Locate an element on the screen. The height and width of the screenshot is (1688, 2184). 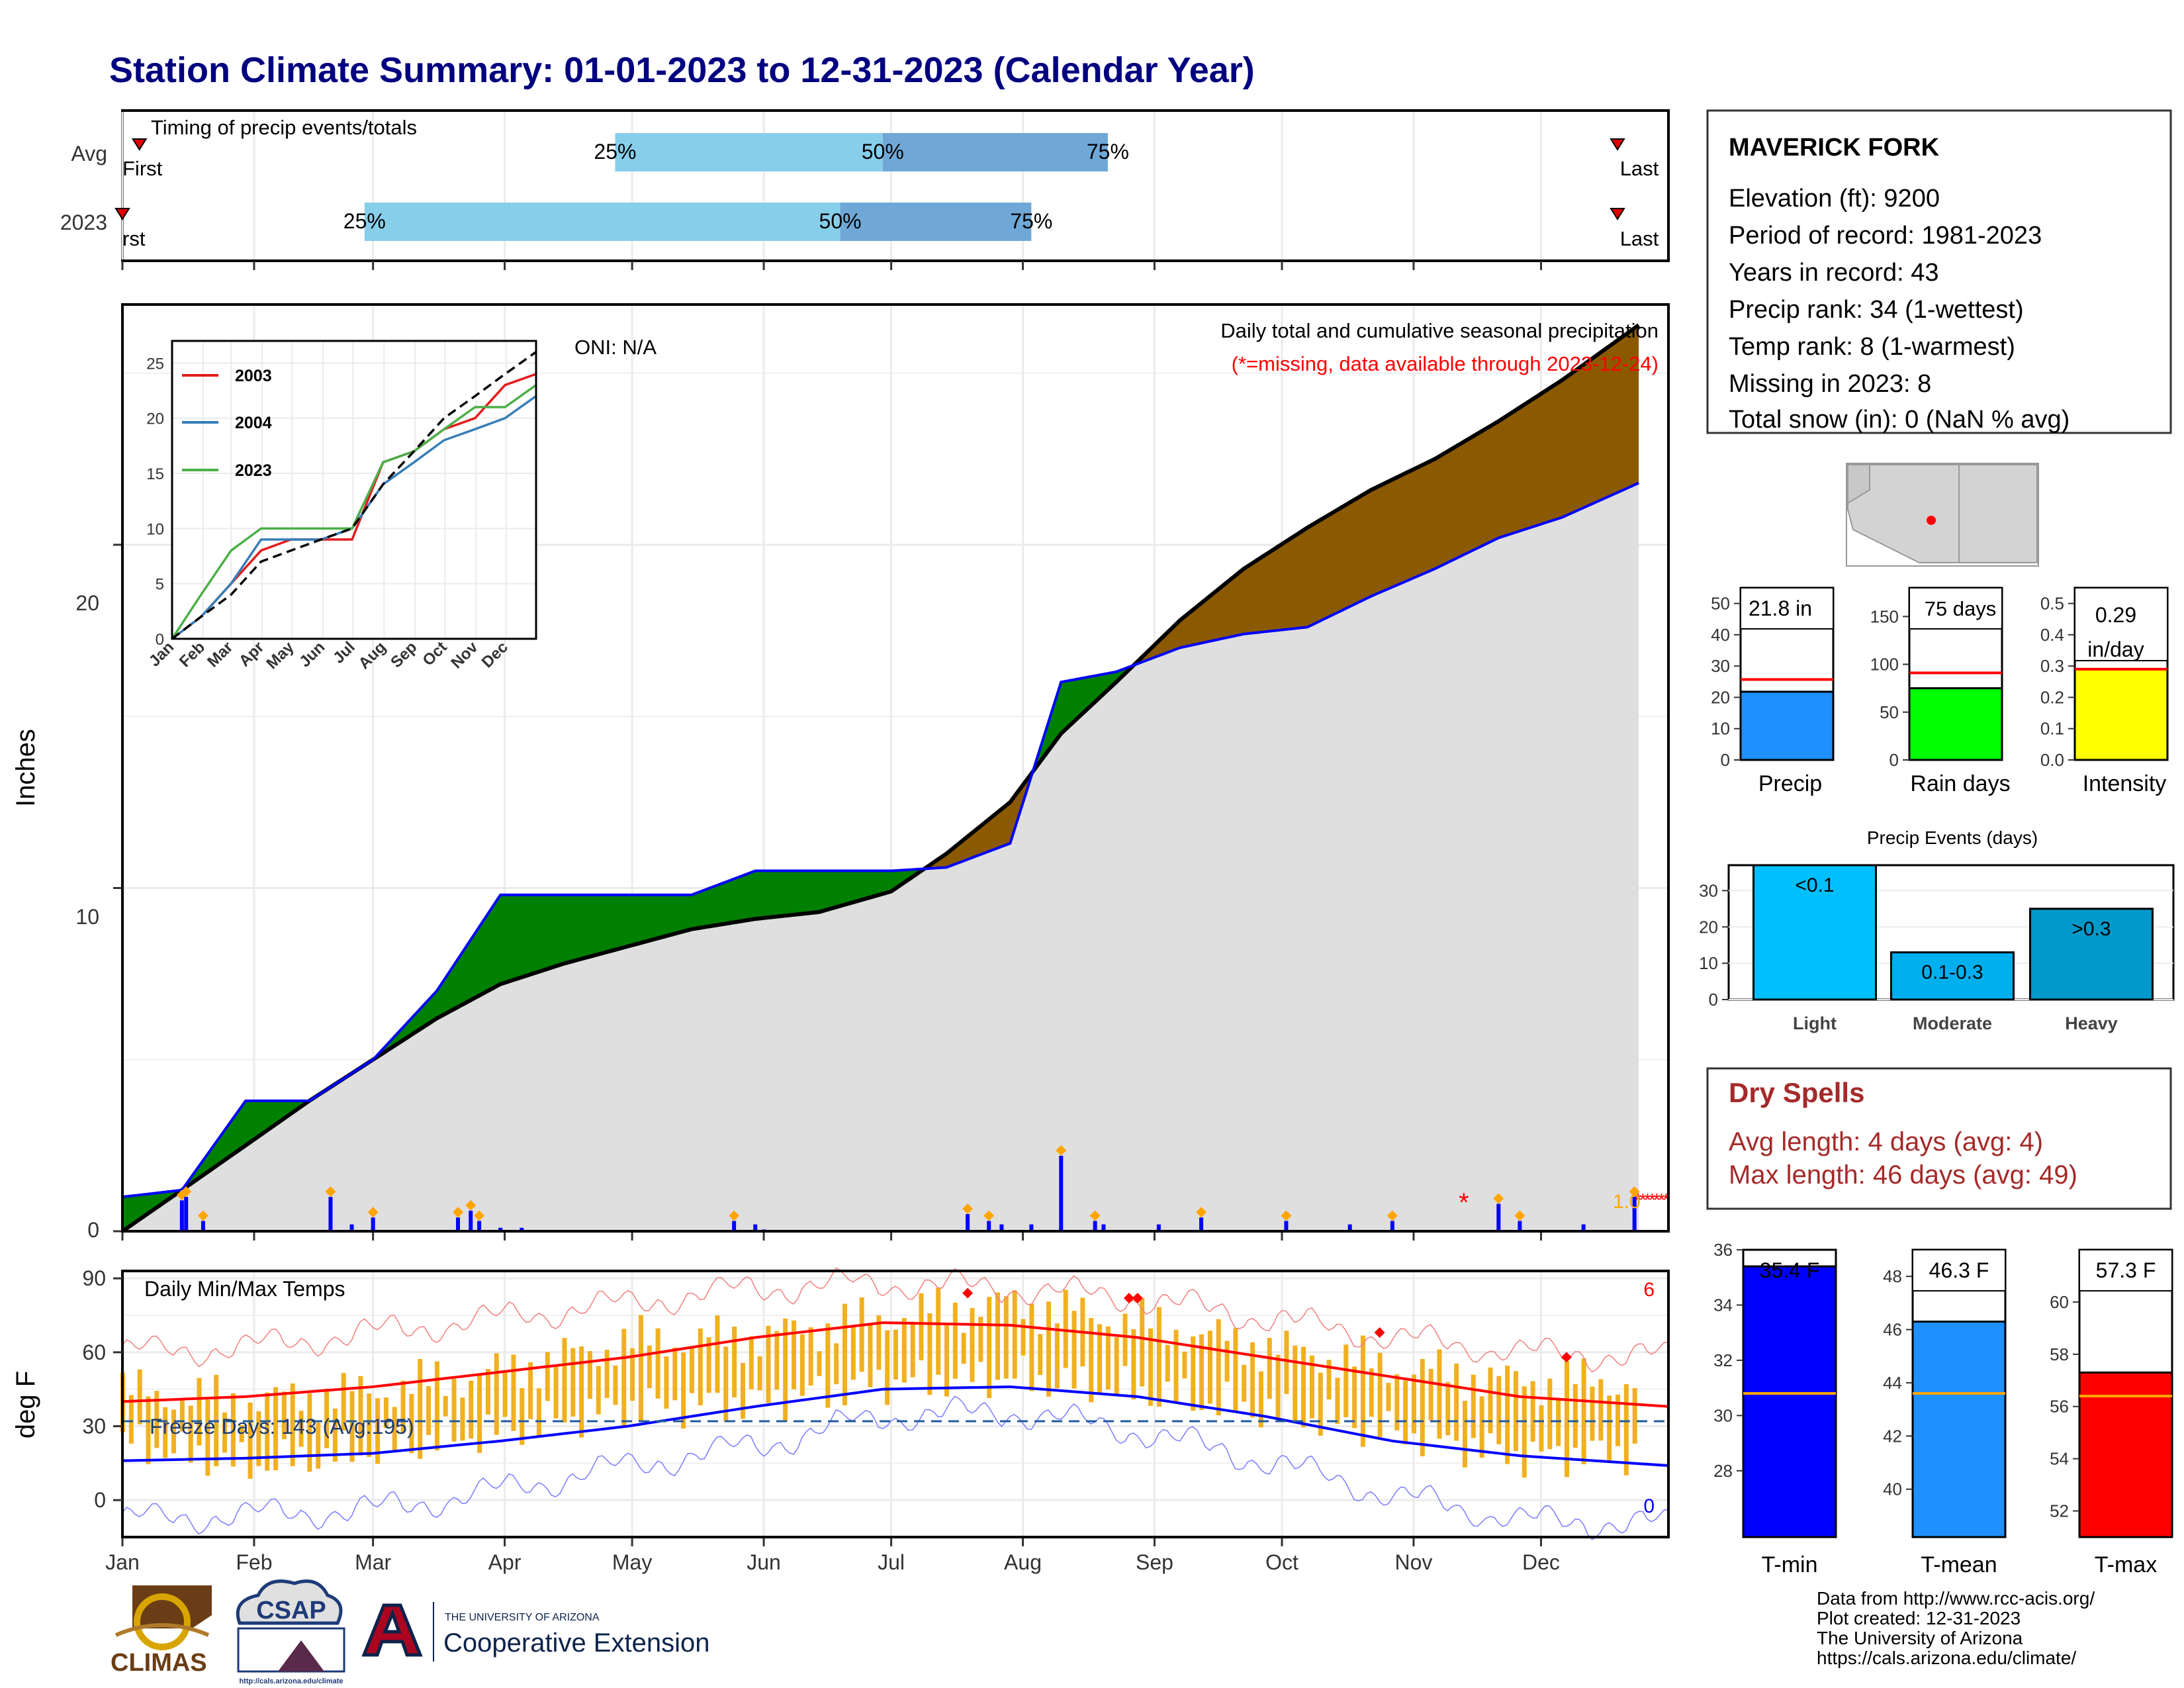
month-label-Dec: Dec is located at coordinates (1541, 1562).